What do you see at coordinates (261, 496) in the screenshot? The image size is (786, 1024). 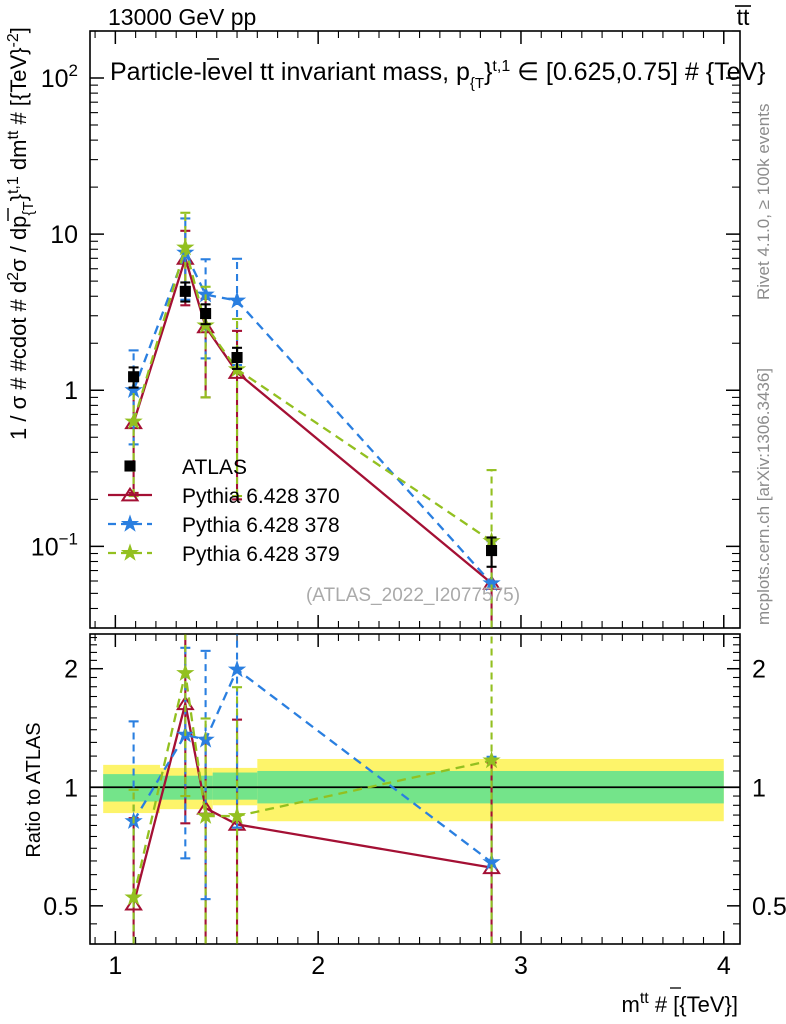 I see `legend-label: Pythia 6.428 370` at bounding box center [261, 496].